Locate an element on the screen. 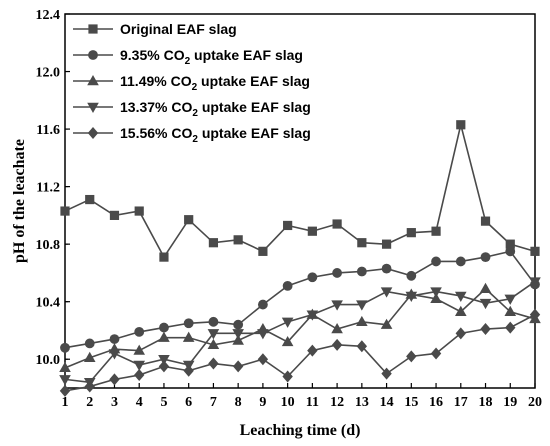 The image size is (550, 446). y-tick-label: 12.0 is located at coordinates (48, 73).